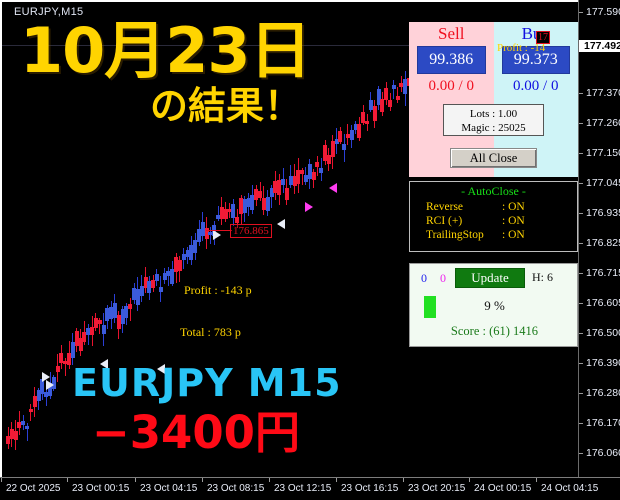 This screenshot has height=500, width=620. What do you see at coordinates (493, 114) in the screenshot?
I see `lots-label: Lots : 1.00` at bounding box center [493, 114].